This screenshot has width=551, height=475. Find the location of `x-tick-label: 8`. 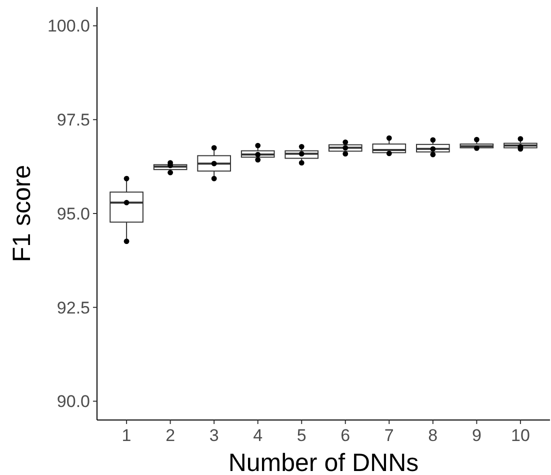

x-tick-label: 8 is located at coordinates (433, 435).